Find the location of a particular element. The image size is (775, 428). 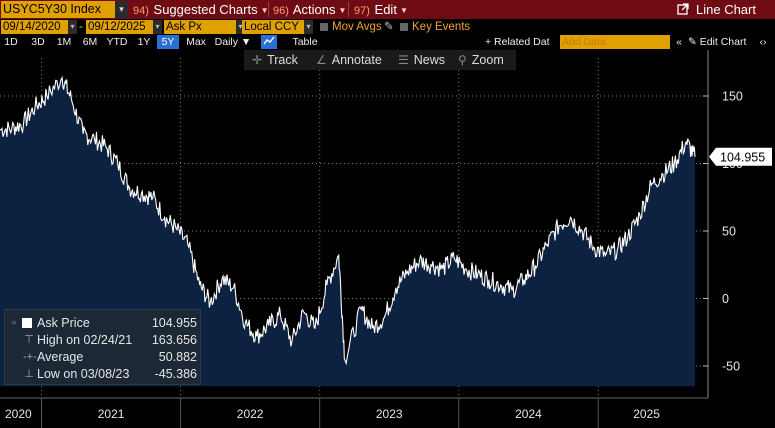

actions-label: Actions is located at coordinates (314, 9).